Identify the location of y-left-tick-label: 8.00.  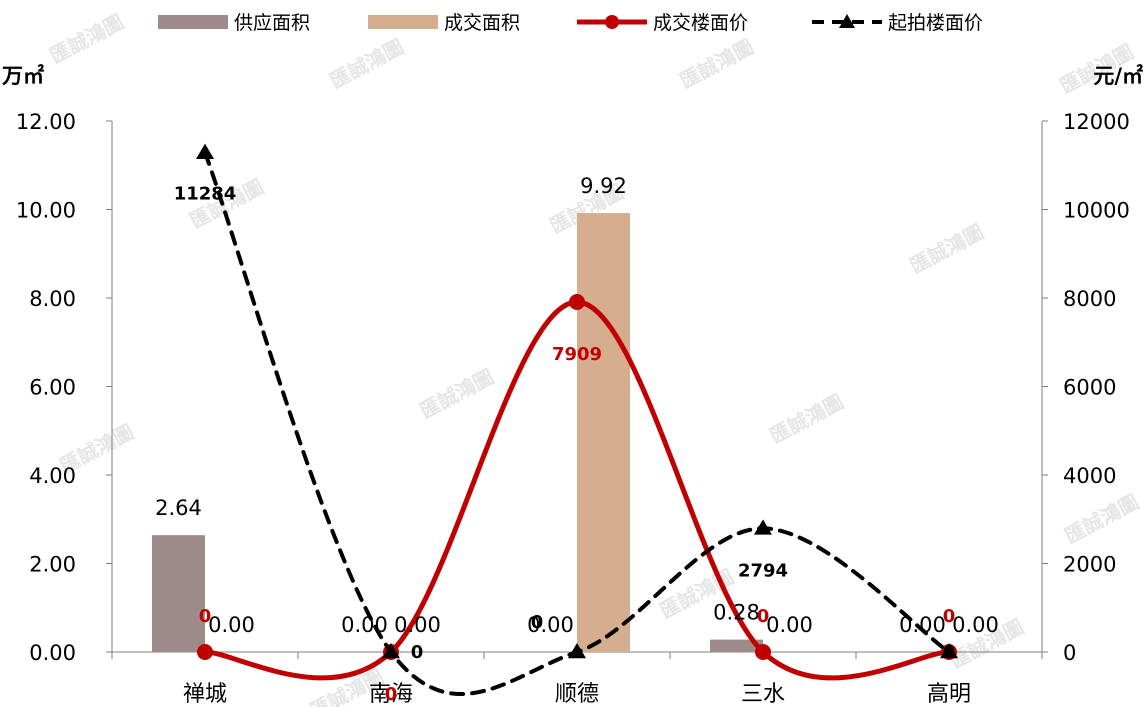
(52, 299).